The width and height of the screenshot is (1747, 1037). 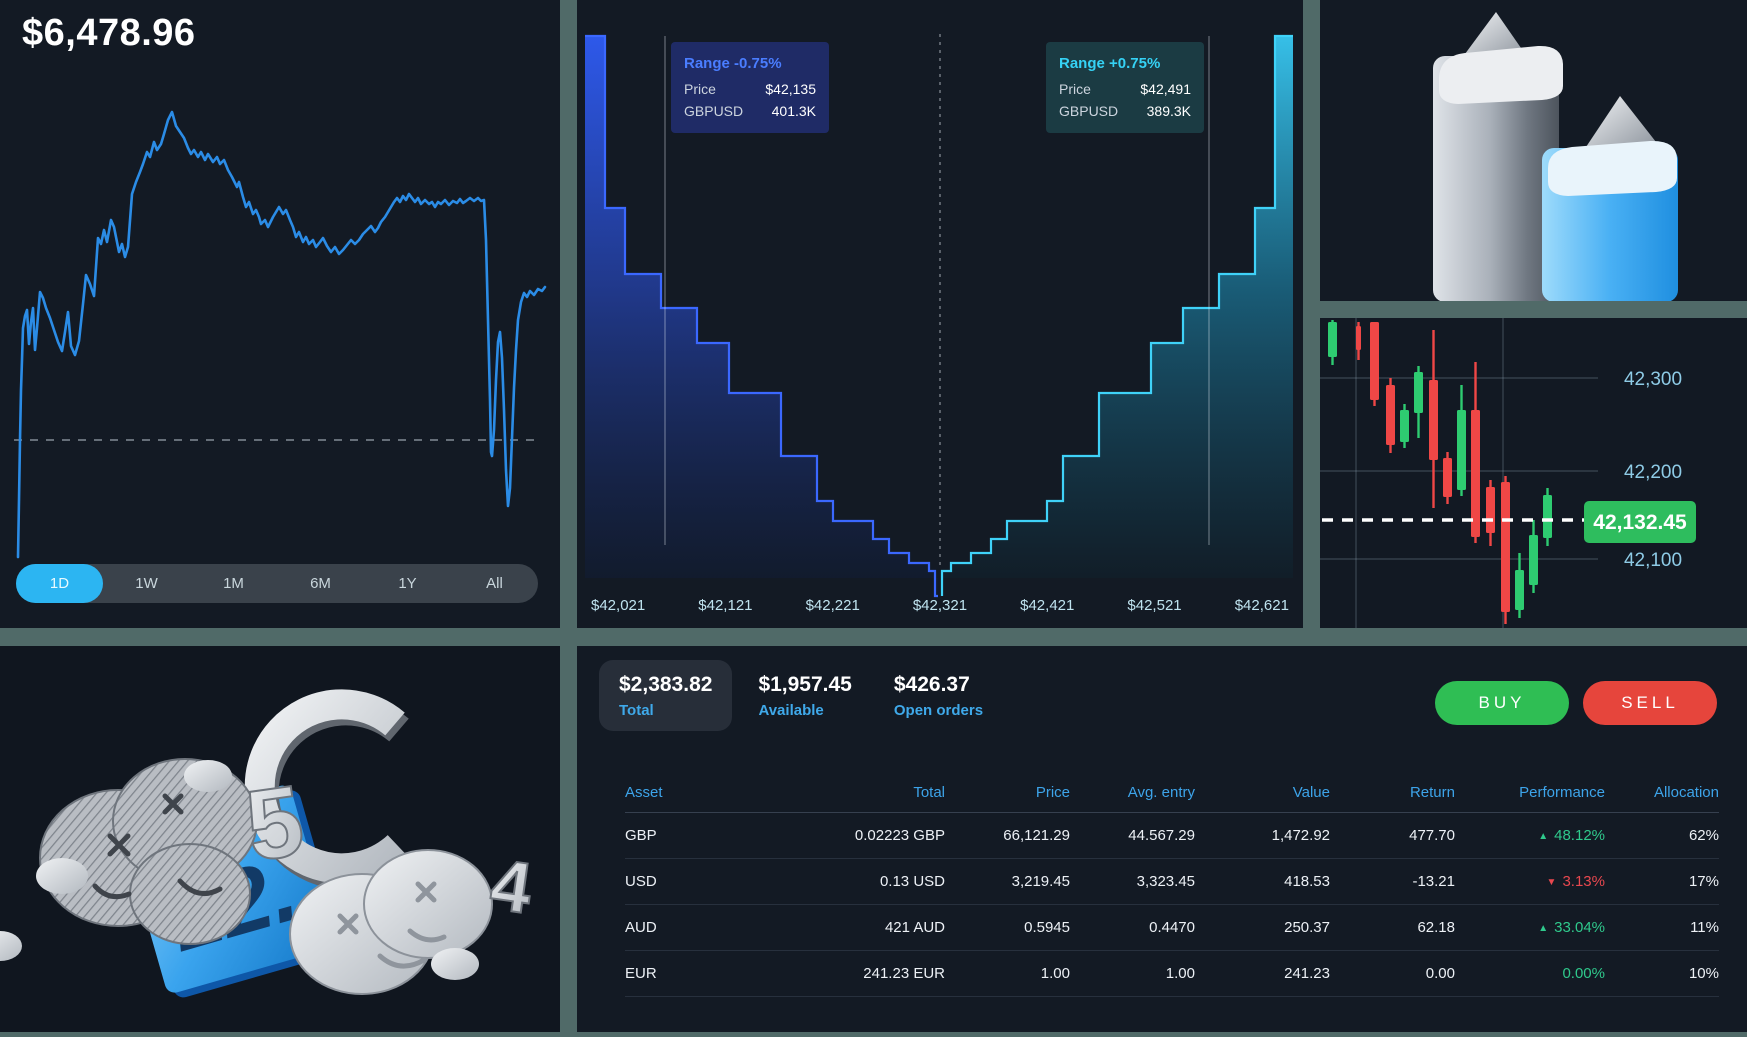 I want to click on buy-button: BUY, so click(x=1502, y=703).